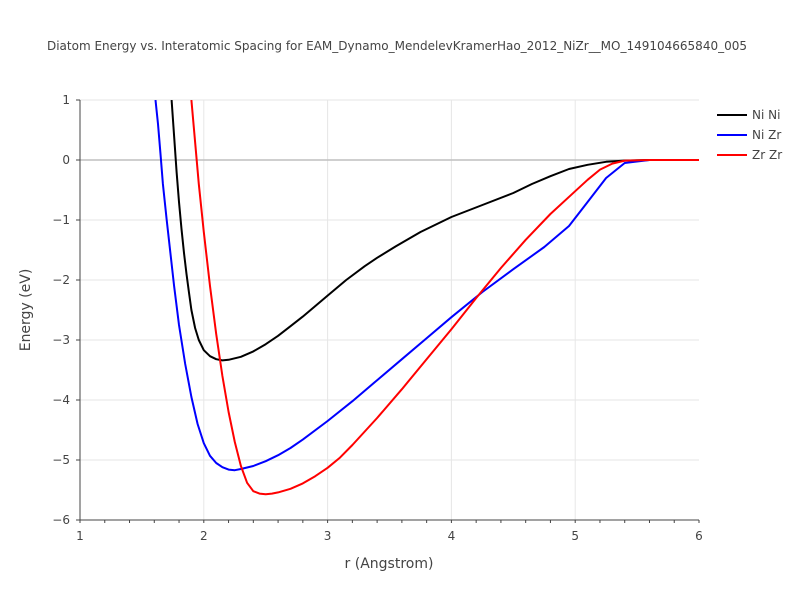 This screenshot has width=800, height=600. I want to click on legend-label-zr-zr: Zr Zr, so click(767, 155).